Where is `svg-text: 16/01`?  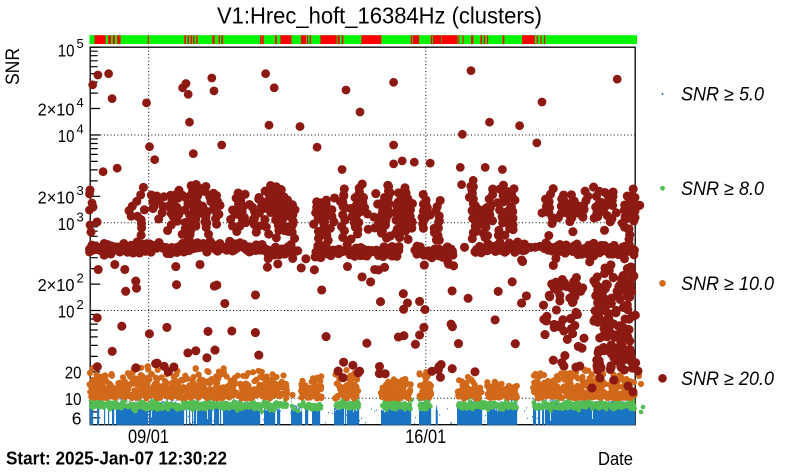
svg-text: 16/01 is located at coordinates (425, 437).